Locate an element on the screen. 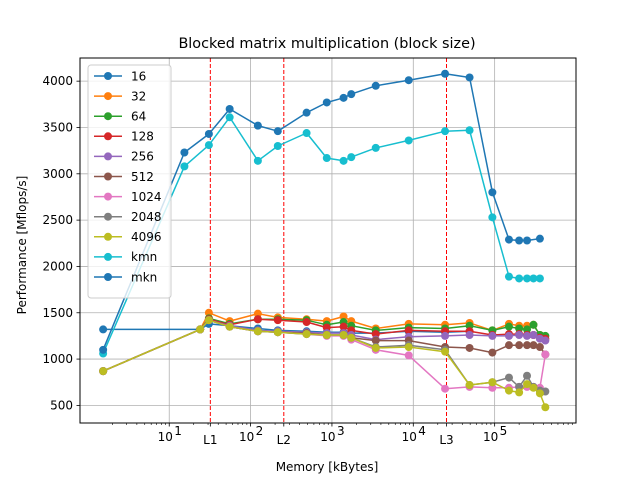  legend-item-mkn: mkn is located at coordinates (125, 277).